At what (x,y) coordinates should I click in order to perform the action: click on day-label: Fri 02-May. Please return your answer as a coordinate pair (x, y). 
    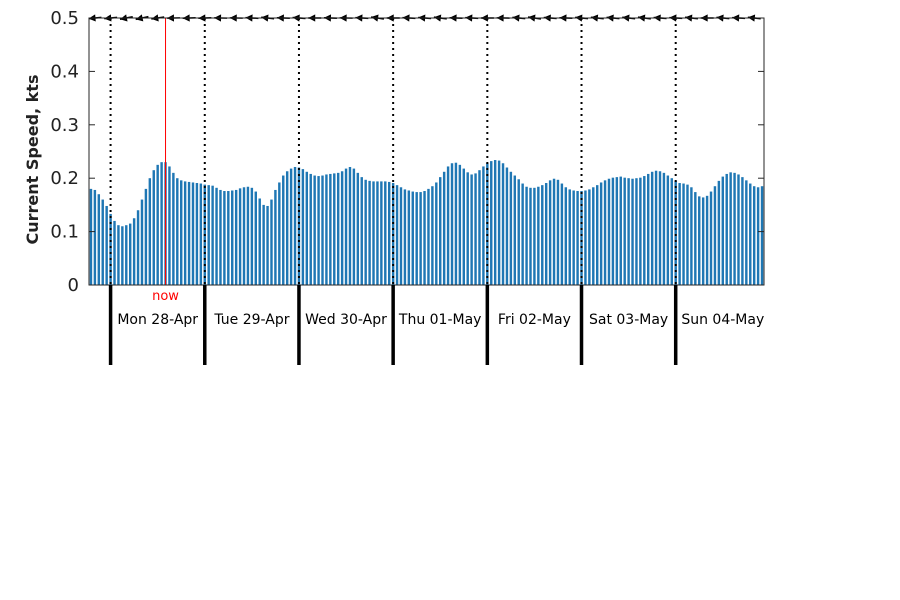
    Looking at the image, I should click on (534, 320).